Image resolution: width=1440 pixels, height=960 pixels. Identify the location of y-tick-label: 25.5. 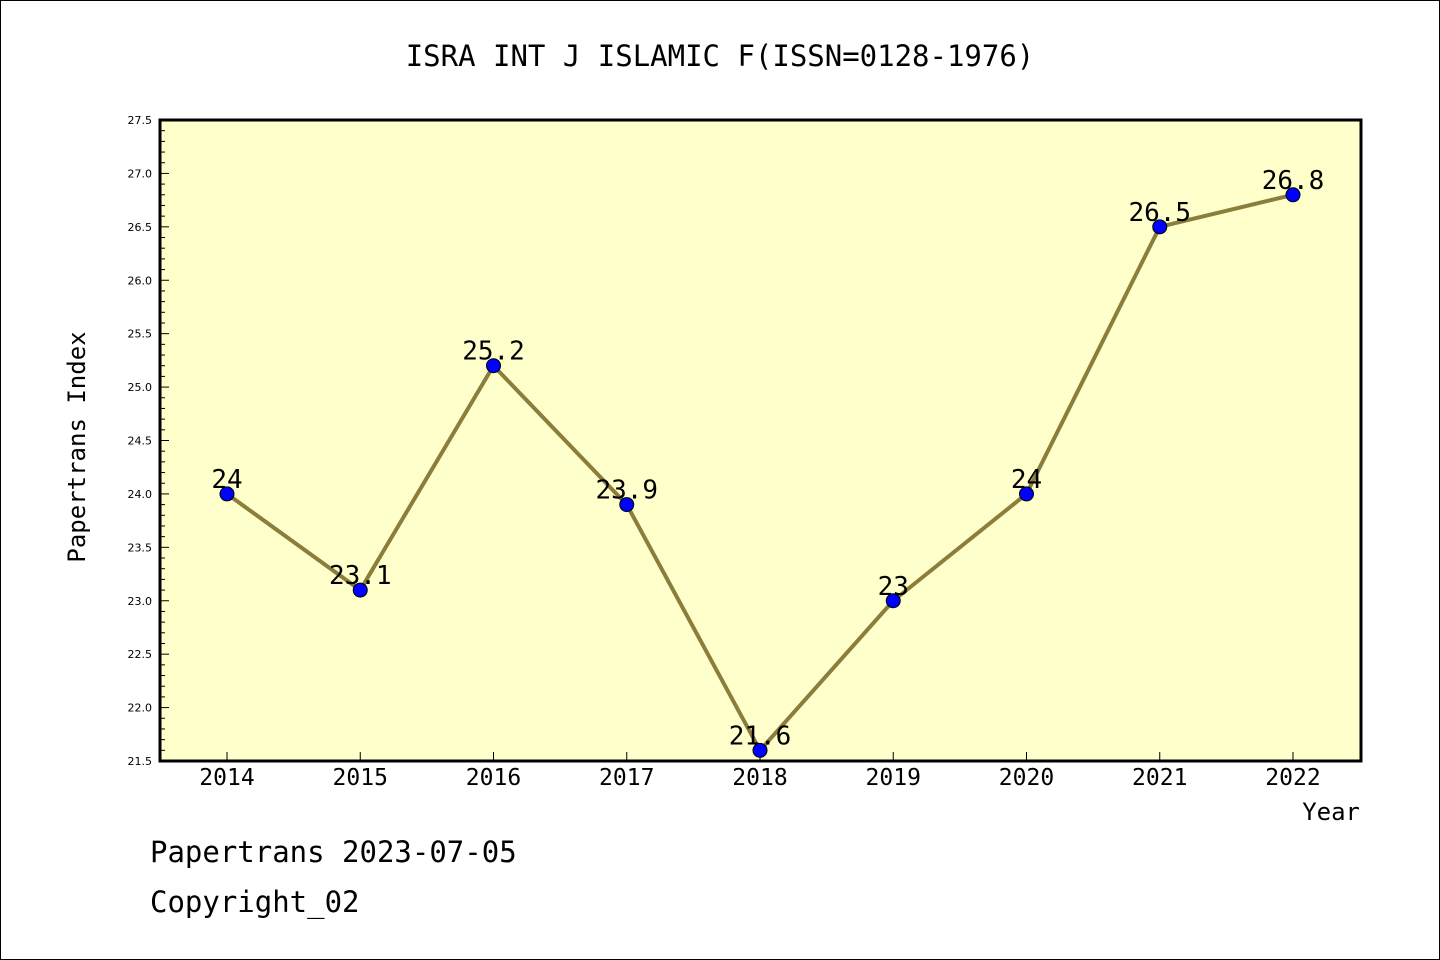
(140, 334).